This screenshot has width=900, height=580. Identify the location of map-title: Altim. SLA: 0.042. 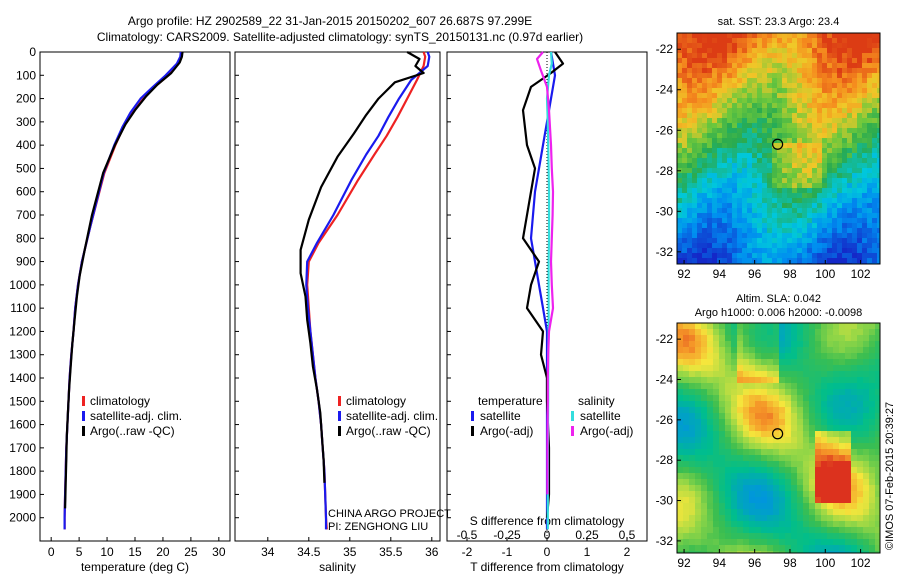
(778, 299).